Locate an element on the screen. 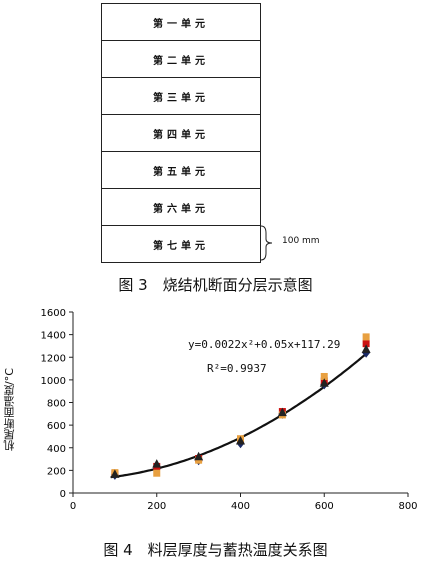 The width and height of the screenshot is (431, 565). layer-5: 第五单元 is located at coordinates (181, 170).